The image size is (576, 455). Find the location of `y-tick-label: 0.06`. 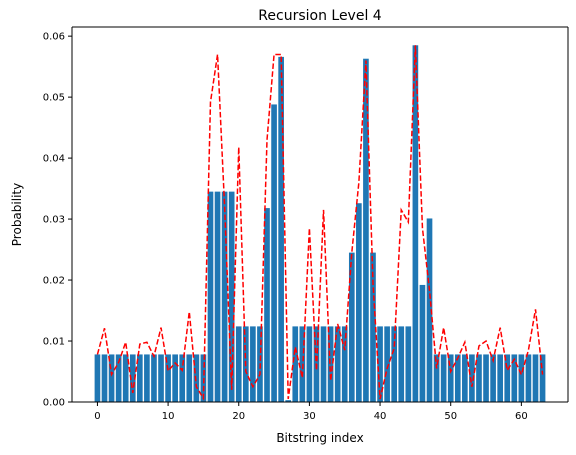

y-tick-label: 0.06 is located at coordinates (54, 37).